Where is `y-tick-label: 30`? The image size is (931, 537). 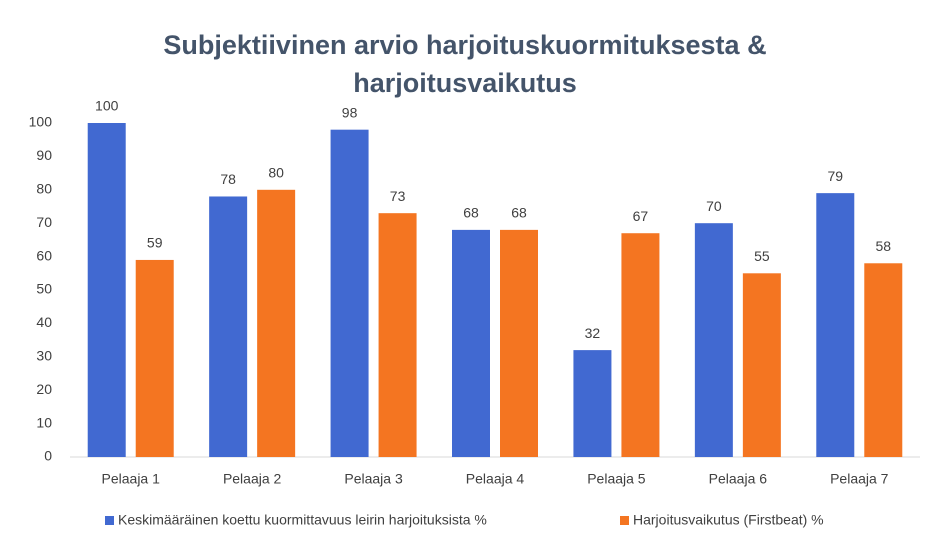 y-tick-label: 30 is located at coordinates (44, 356).